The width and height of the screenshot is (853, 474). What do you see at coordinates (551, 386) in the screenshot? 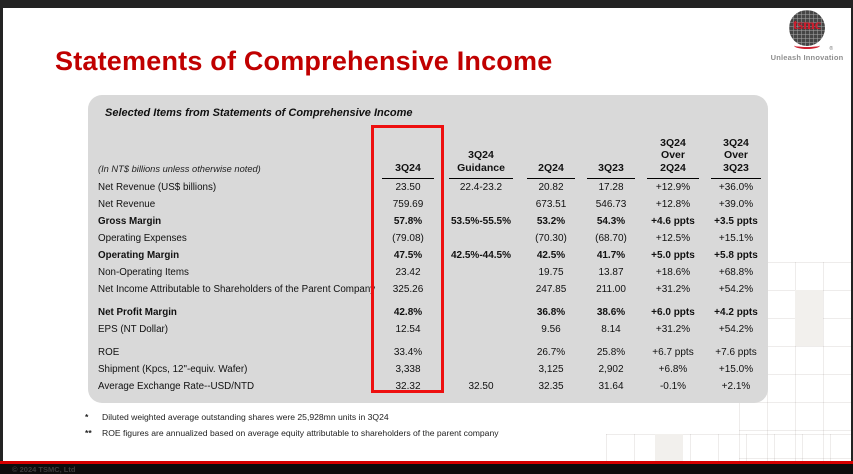
I see `table-cell: 32.35` at bounding box center [551, 386].